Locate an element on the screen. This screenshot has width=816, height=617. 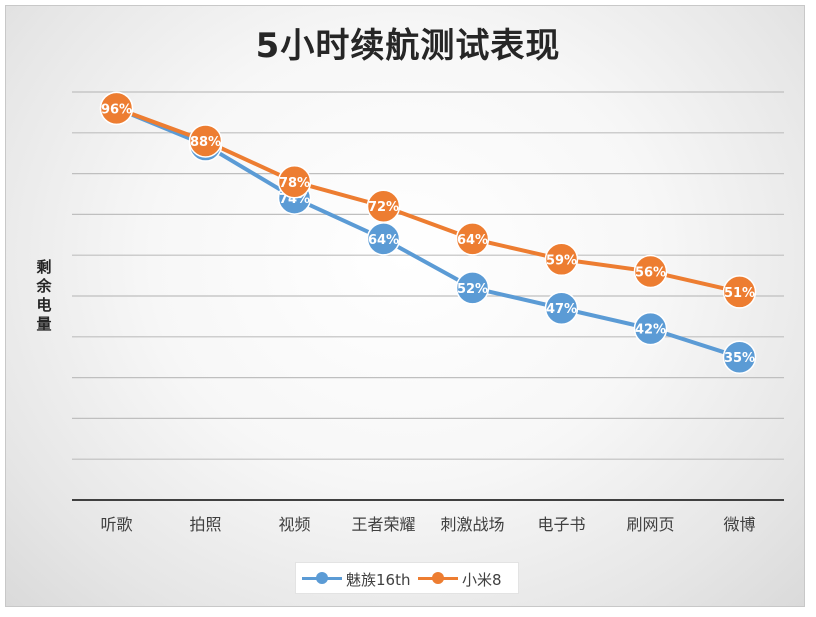
data-label: 35% is located at coordinates (739, 358).